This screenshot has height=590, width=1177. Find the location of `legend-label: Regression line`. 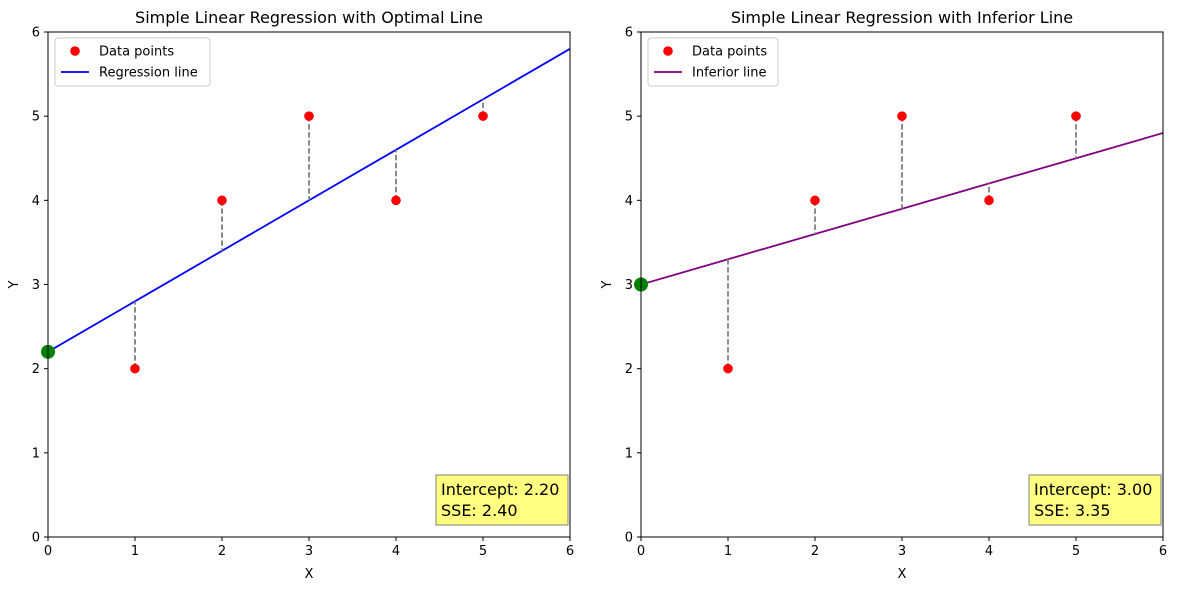

legend-label: Regression line is located at coordinates (148, 73).